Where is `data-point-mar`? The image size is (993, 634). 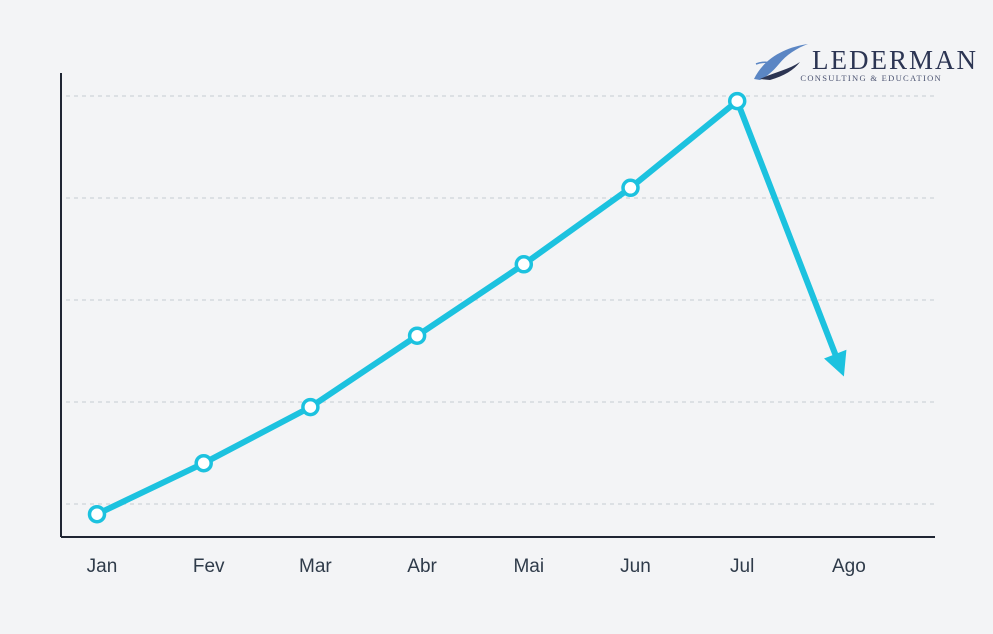 data-point-mar is located at coordinates (310, 407).